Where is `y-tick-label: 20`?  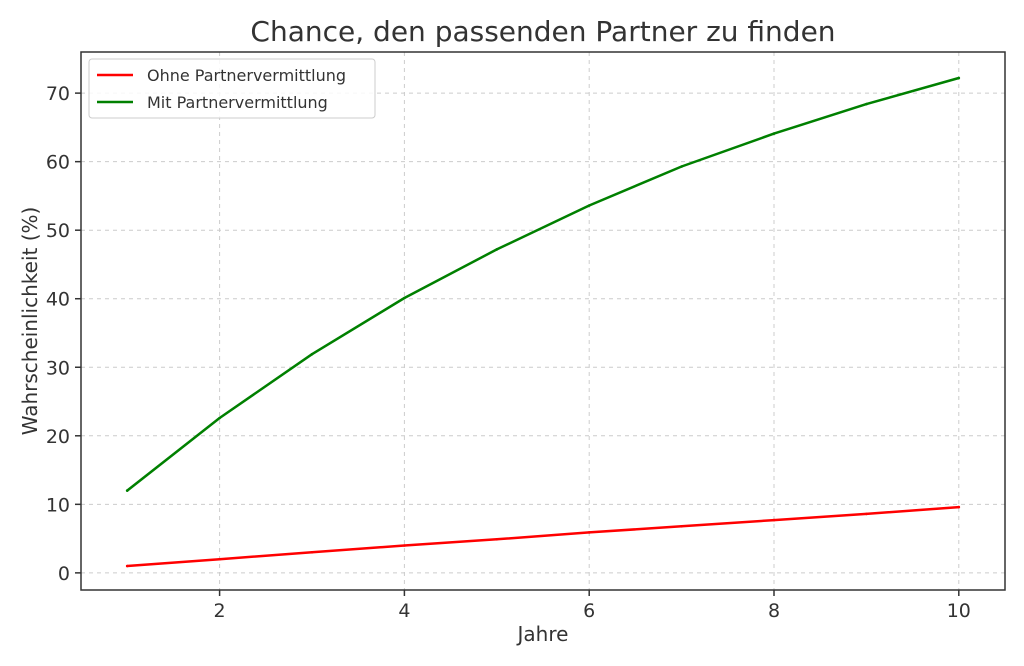
y-tick-label: 20 is located at coordinates (58, 437).